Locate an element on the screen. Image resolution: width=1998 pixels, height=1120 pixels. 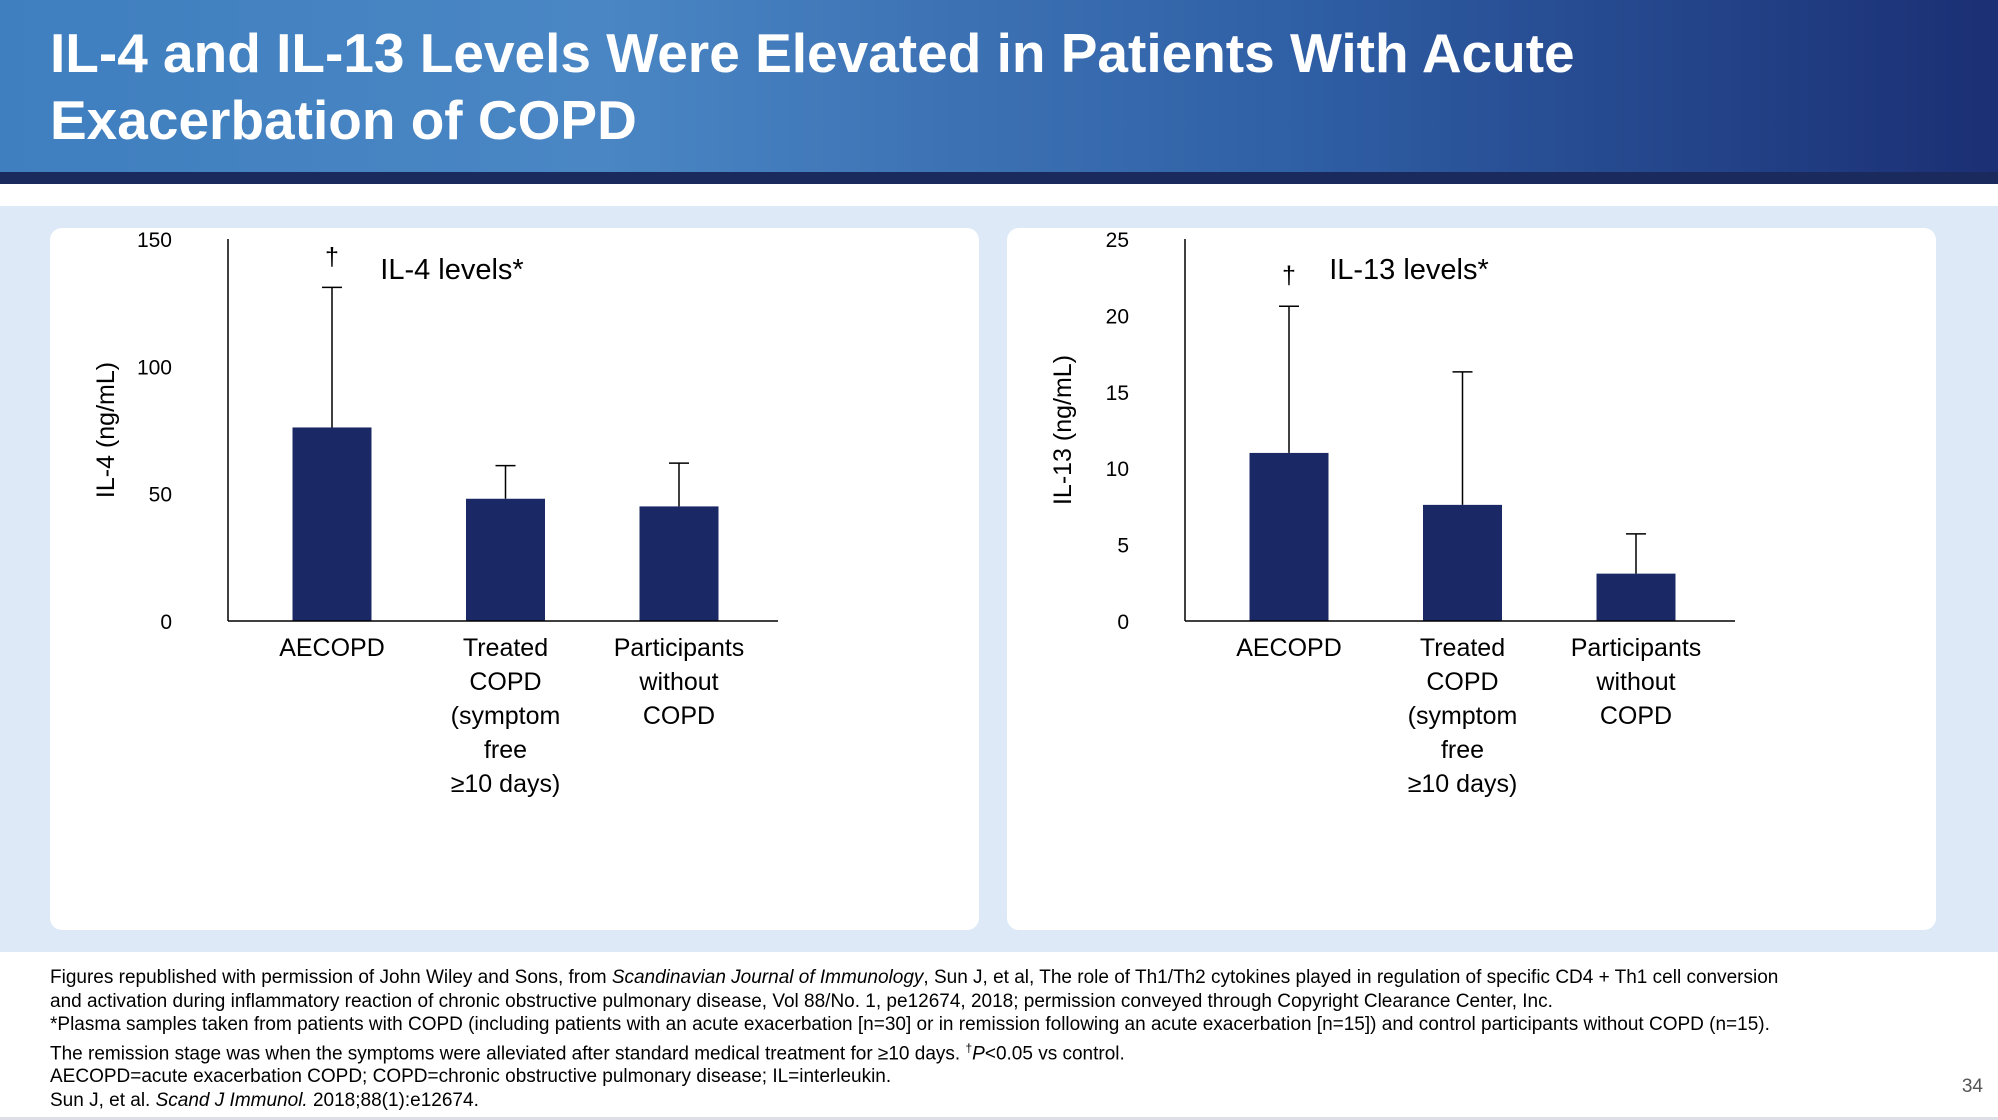
title-underline-bar is located at coordinates (999, 178).